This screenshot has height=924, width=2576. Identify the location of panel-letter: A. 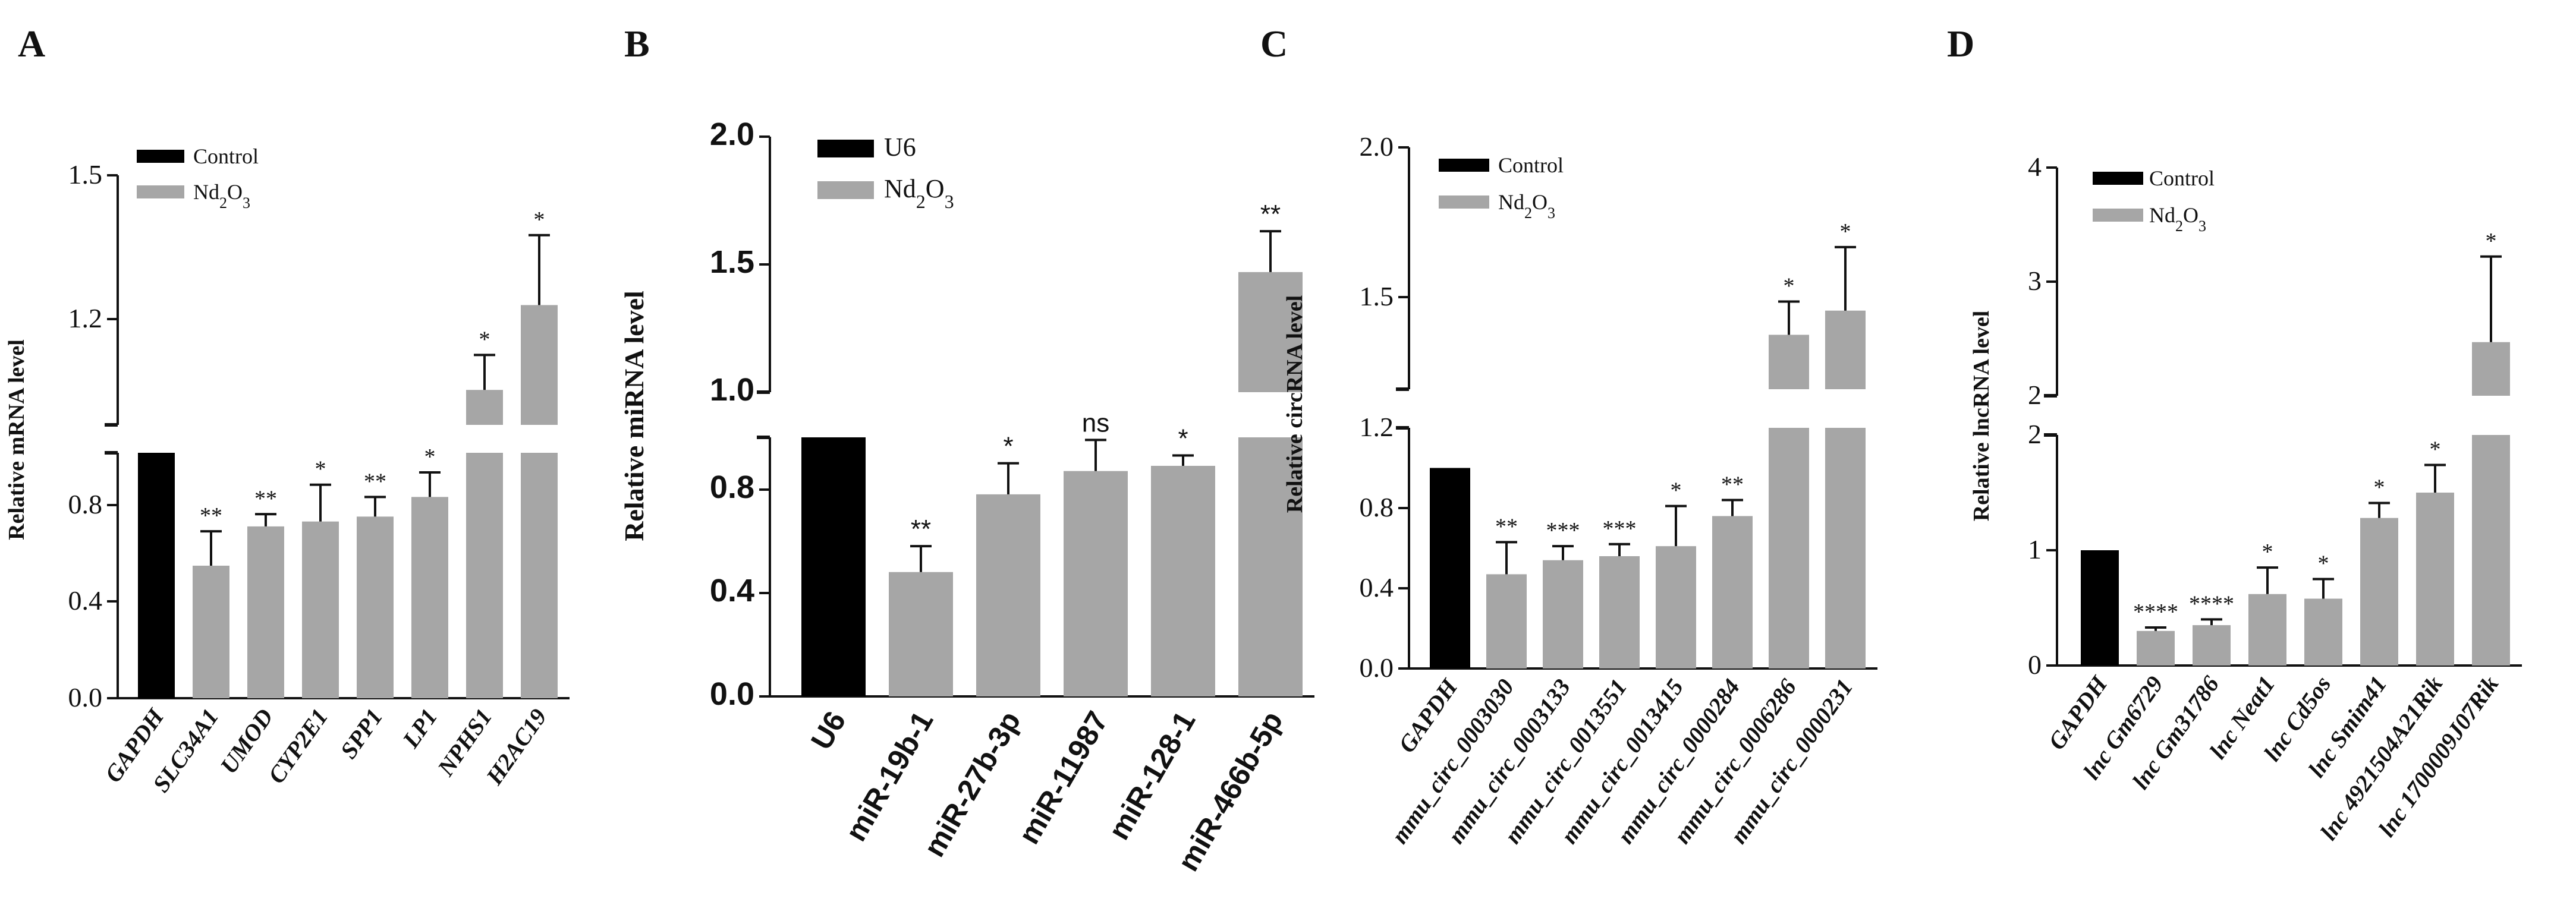
(31, 44).